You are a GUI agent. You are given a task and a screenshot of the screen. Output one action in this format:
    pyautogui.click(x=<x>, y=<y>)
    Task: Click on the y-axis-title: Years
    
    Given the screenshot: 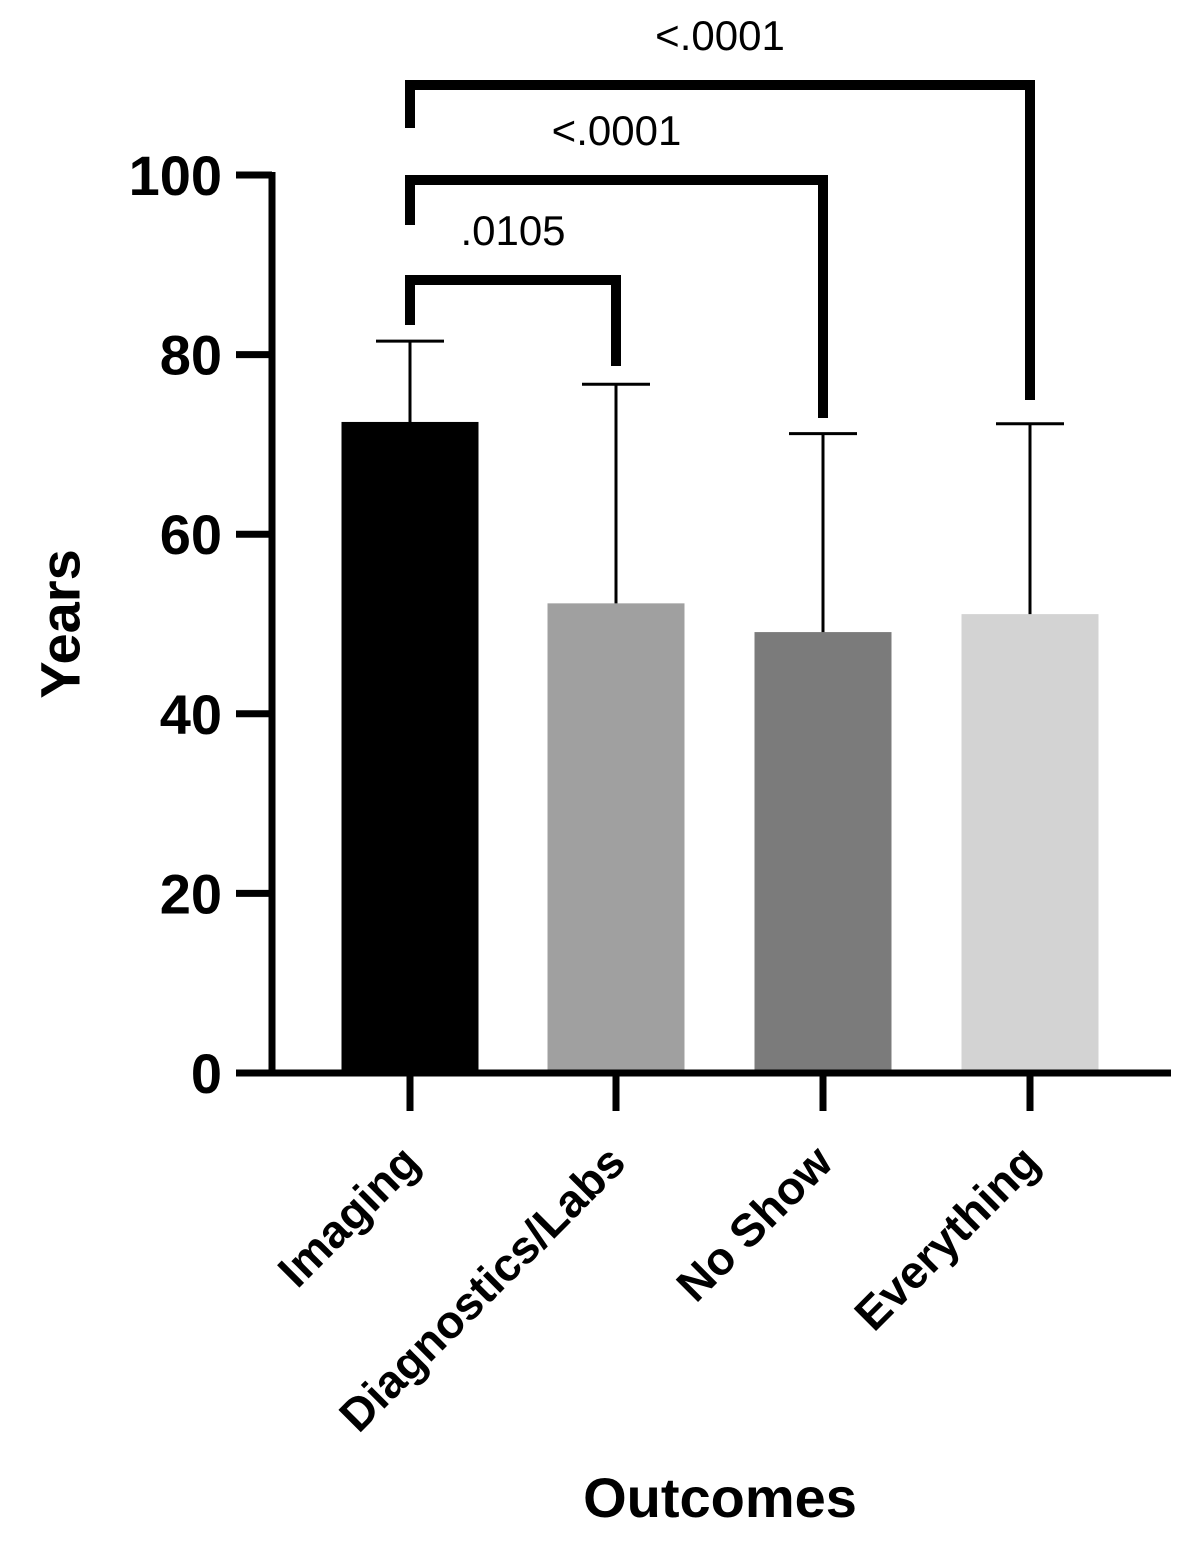 What is the action you would take?
    pyautogui.click(x=60, y=624)
    